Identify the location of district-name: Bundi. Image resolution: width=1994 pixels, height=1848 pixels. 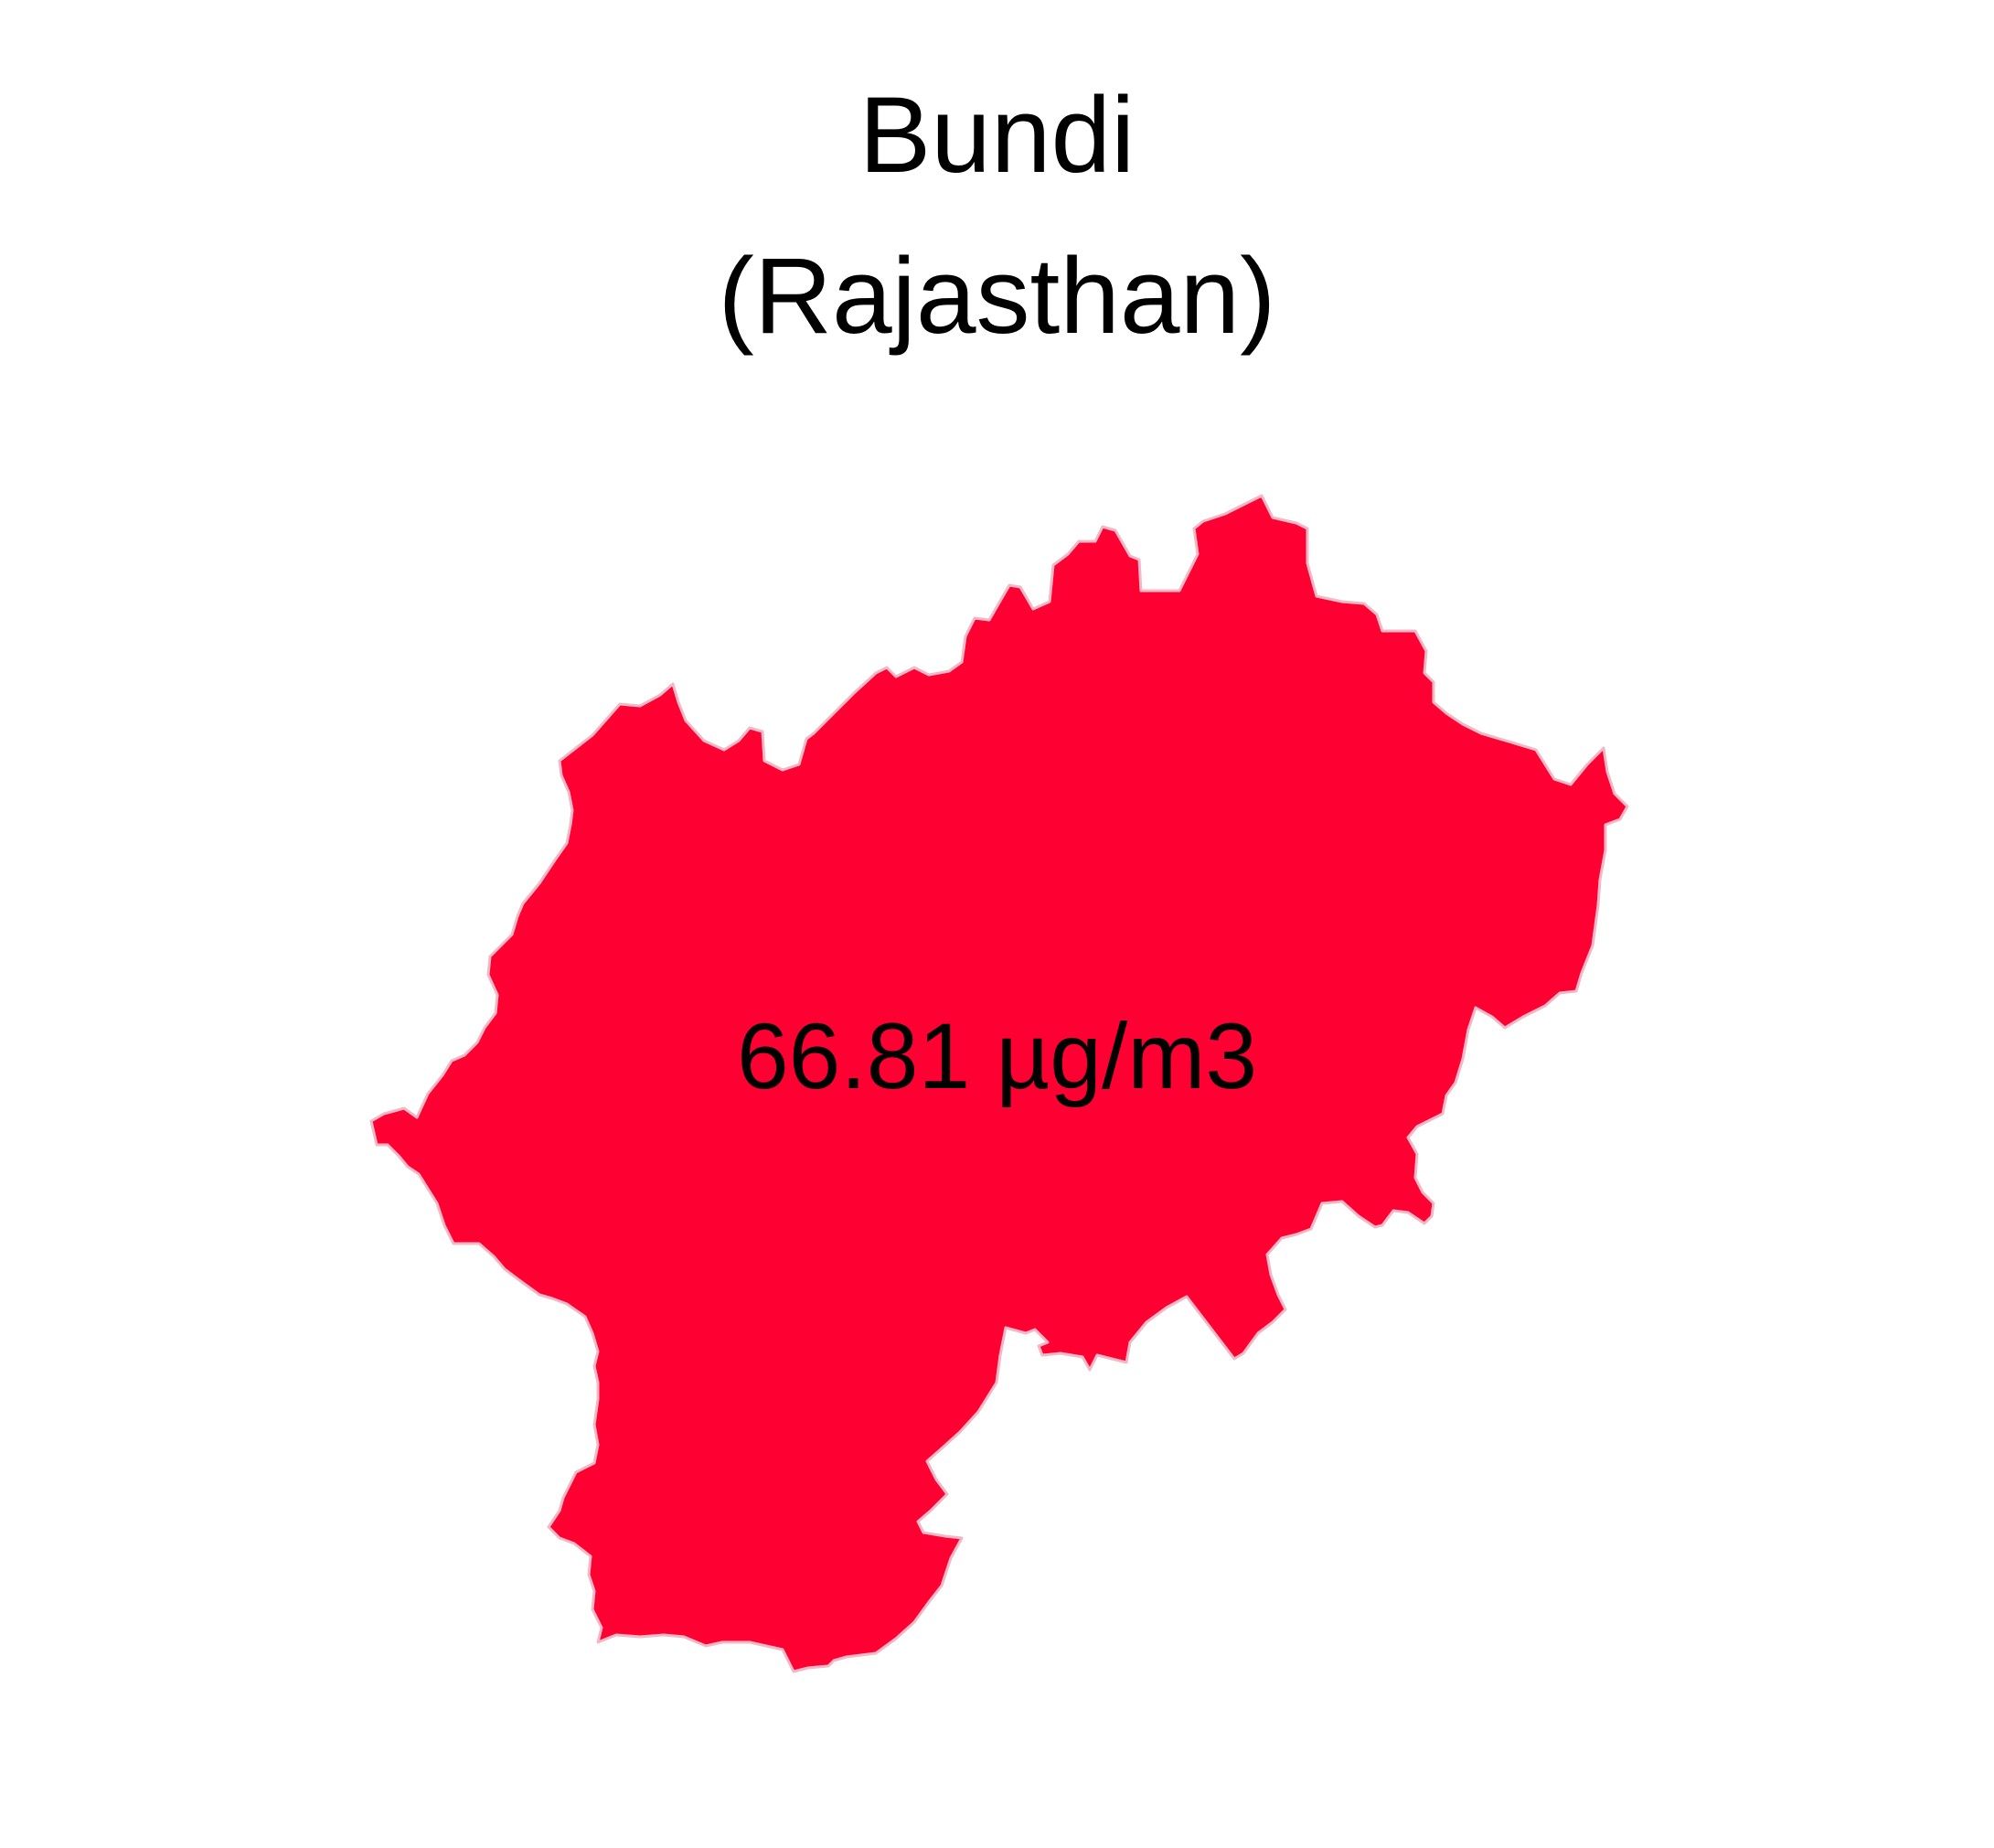
(997, 136).